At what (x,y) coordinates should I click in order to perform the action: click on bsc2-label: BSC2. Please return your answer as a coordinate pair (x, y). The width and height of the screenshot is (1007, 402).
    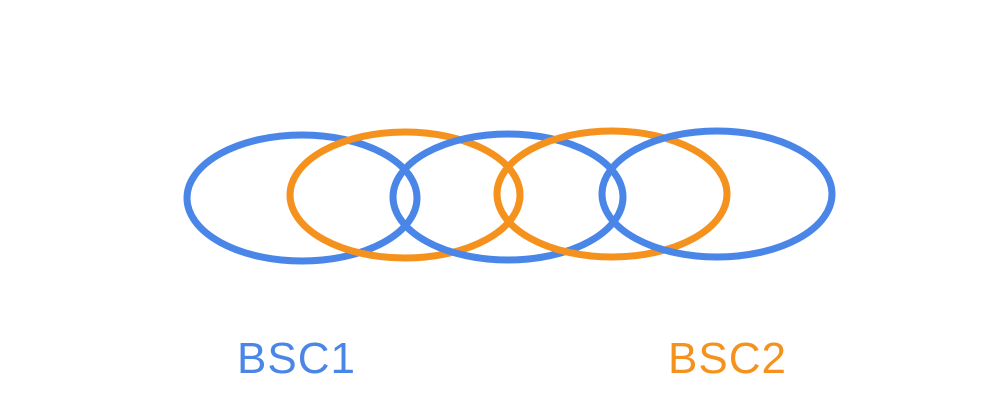
    Looking at the image, I should click on (727, 358).